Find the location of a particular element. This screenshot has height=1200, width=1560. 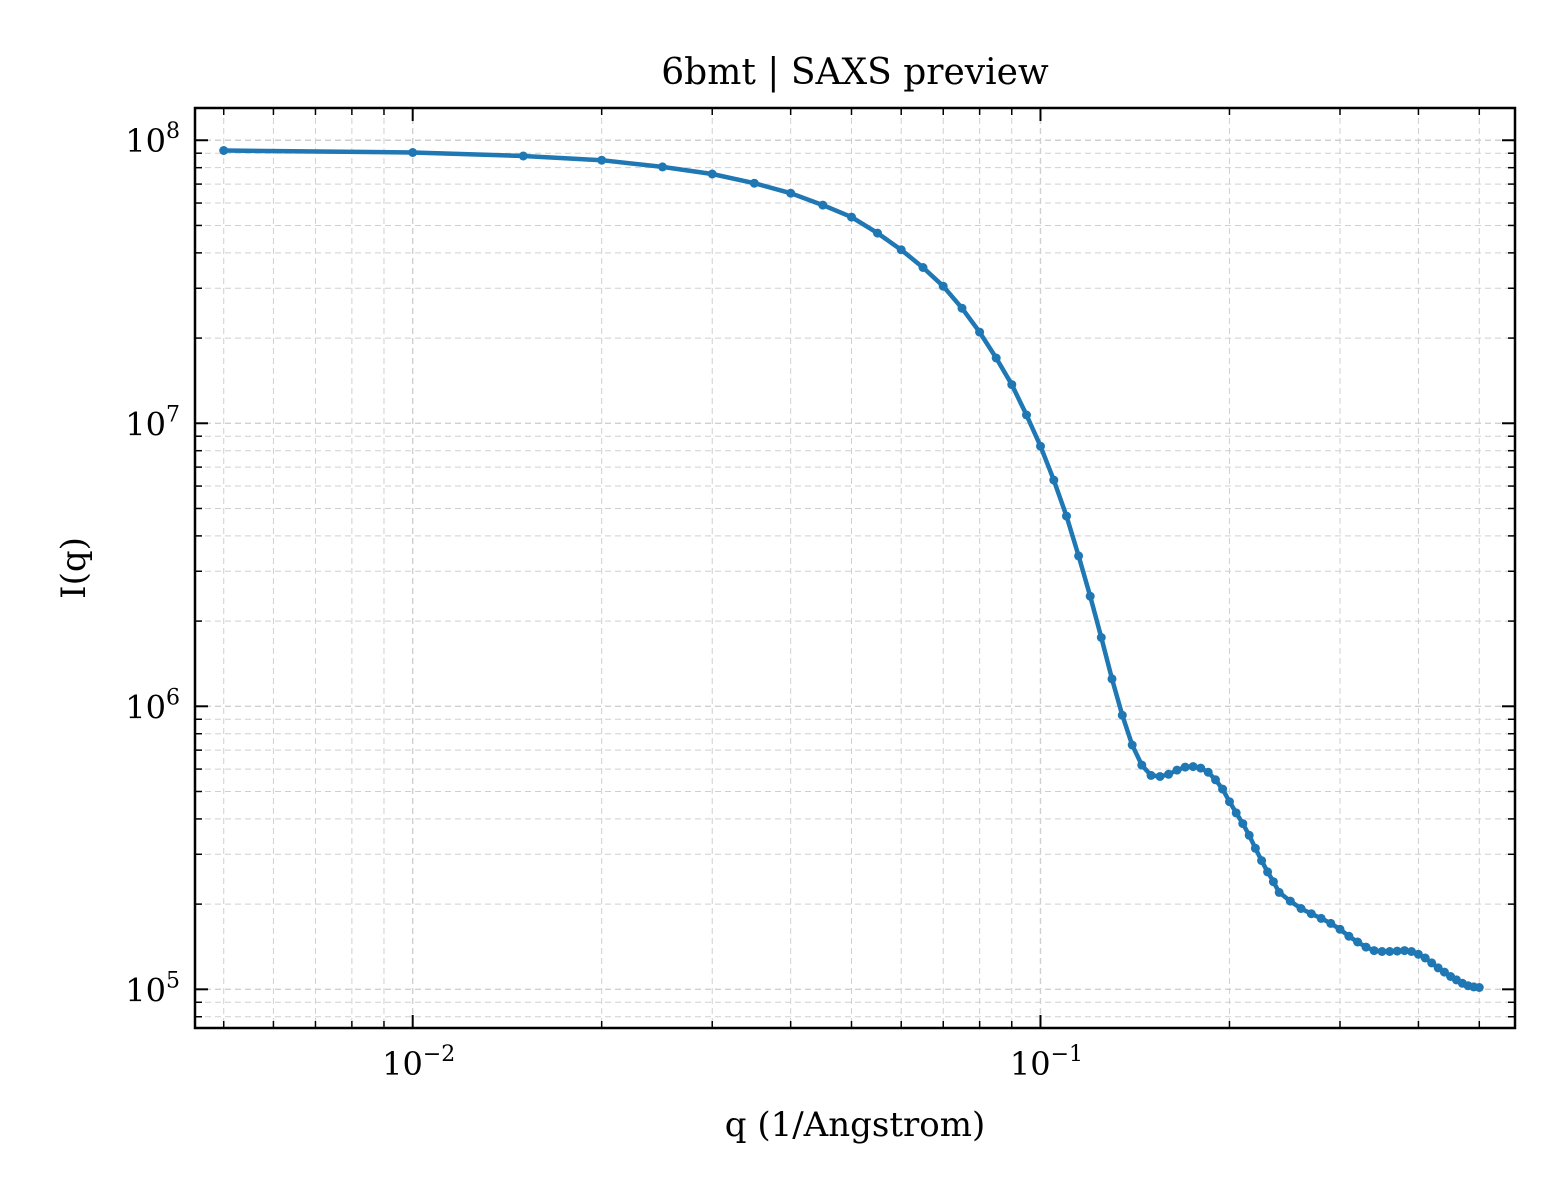

x-tick-label: 10⁻² is located at coordinates (418, 1062).